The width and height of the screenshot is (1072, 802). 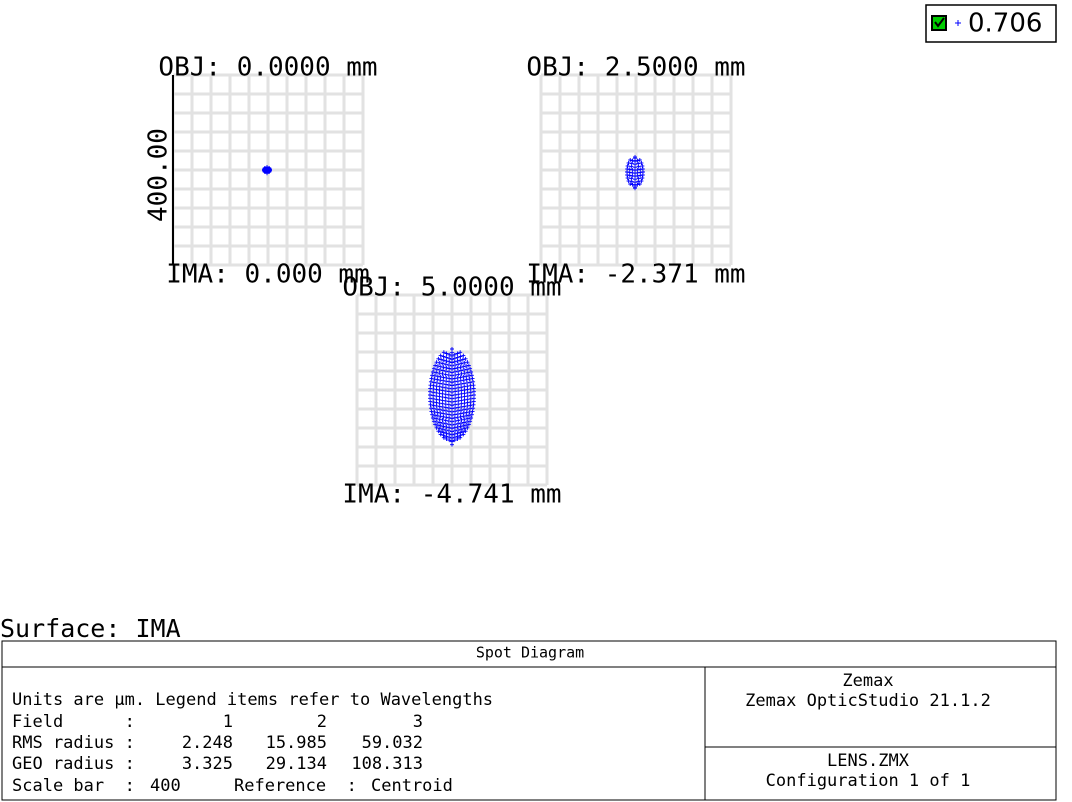 What do you see at coordinates (90, 628) in the screenshot?
I see `surface-label: Surface: IMA` at bounding box center [90, 628].